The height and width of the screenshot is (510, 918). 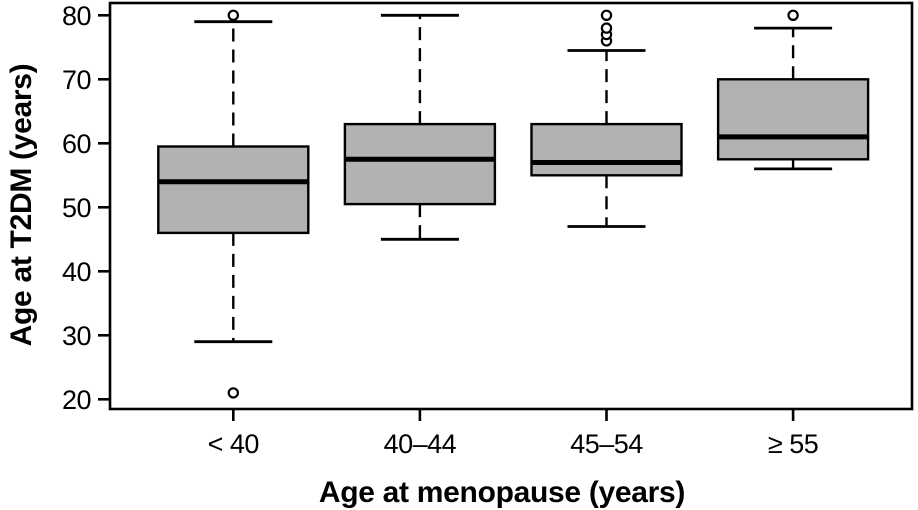 What do you see at coordinates (793, 444) in the screenshot?
I see `x-tick-label: ≥ 55` at bounding box center [793, 444].